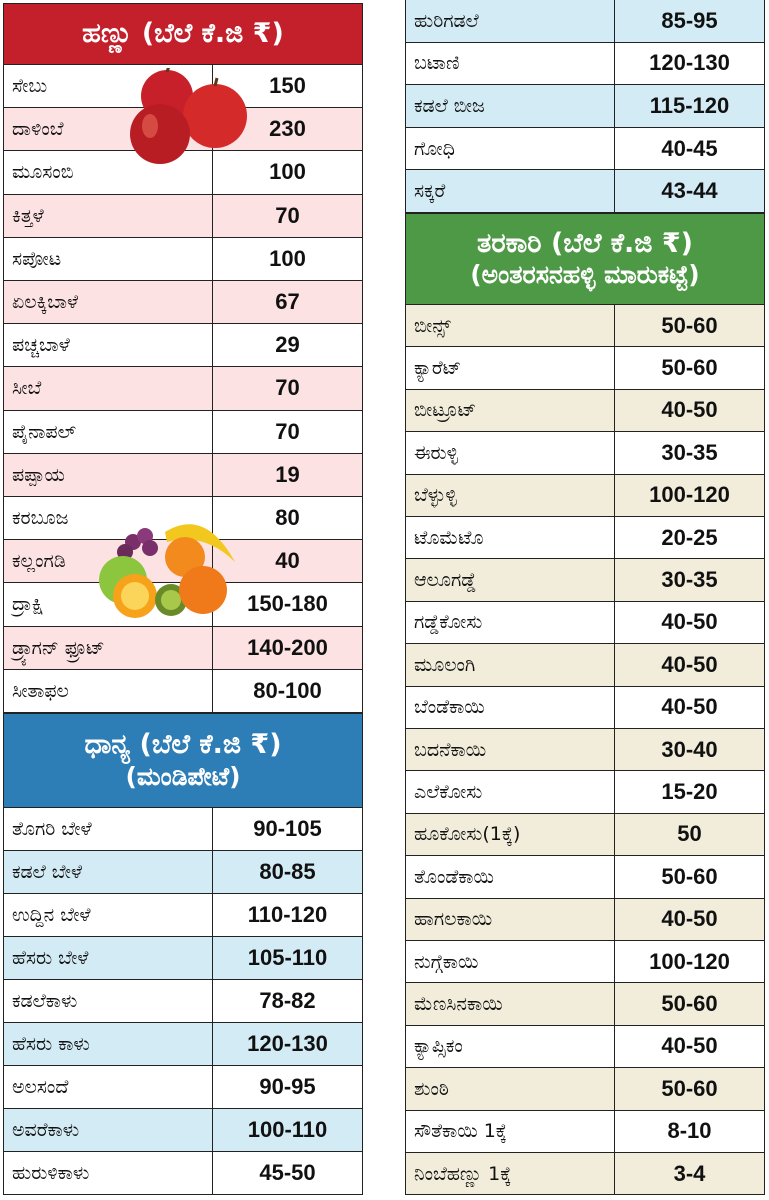 Image resolution: width=769 pixels, height=1200 pixels. Describe the element at coordinates (287, 604) in the screenshot. I see `item-price: 150-180` at that location.